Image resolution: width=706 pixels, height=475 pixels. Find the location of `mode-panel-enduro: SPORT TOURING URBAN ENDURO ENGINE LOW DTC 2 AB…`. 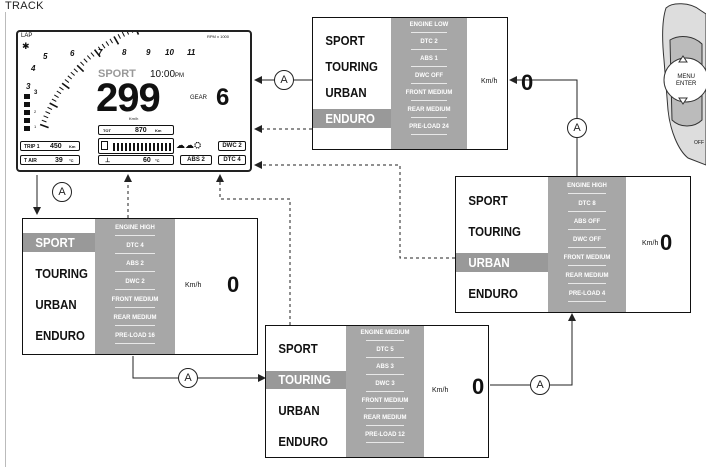

mode-panel-enduro: SPORT TOURING URBAN ENDURO ENGINE LOW DTC 2 AB… is located at coordinates (422, 83).